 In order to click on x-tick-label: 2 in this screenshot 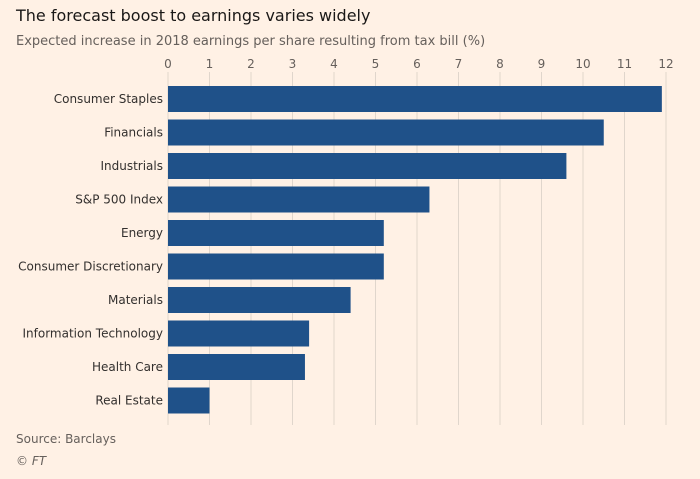, I will do `click(251, 64)`.